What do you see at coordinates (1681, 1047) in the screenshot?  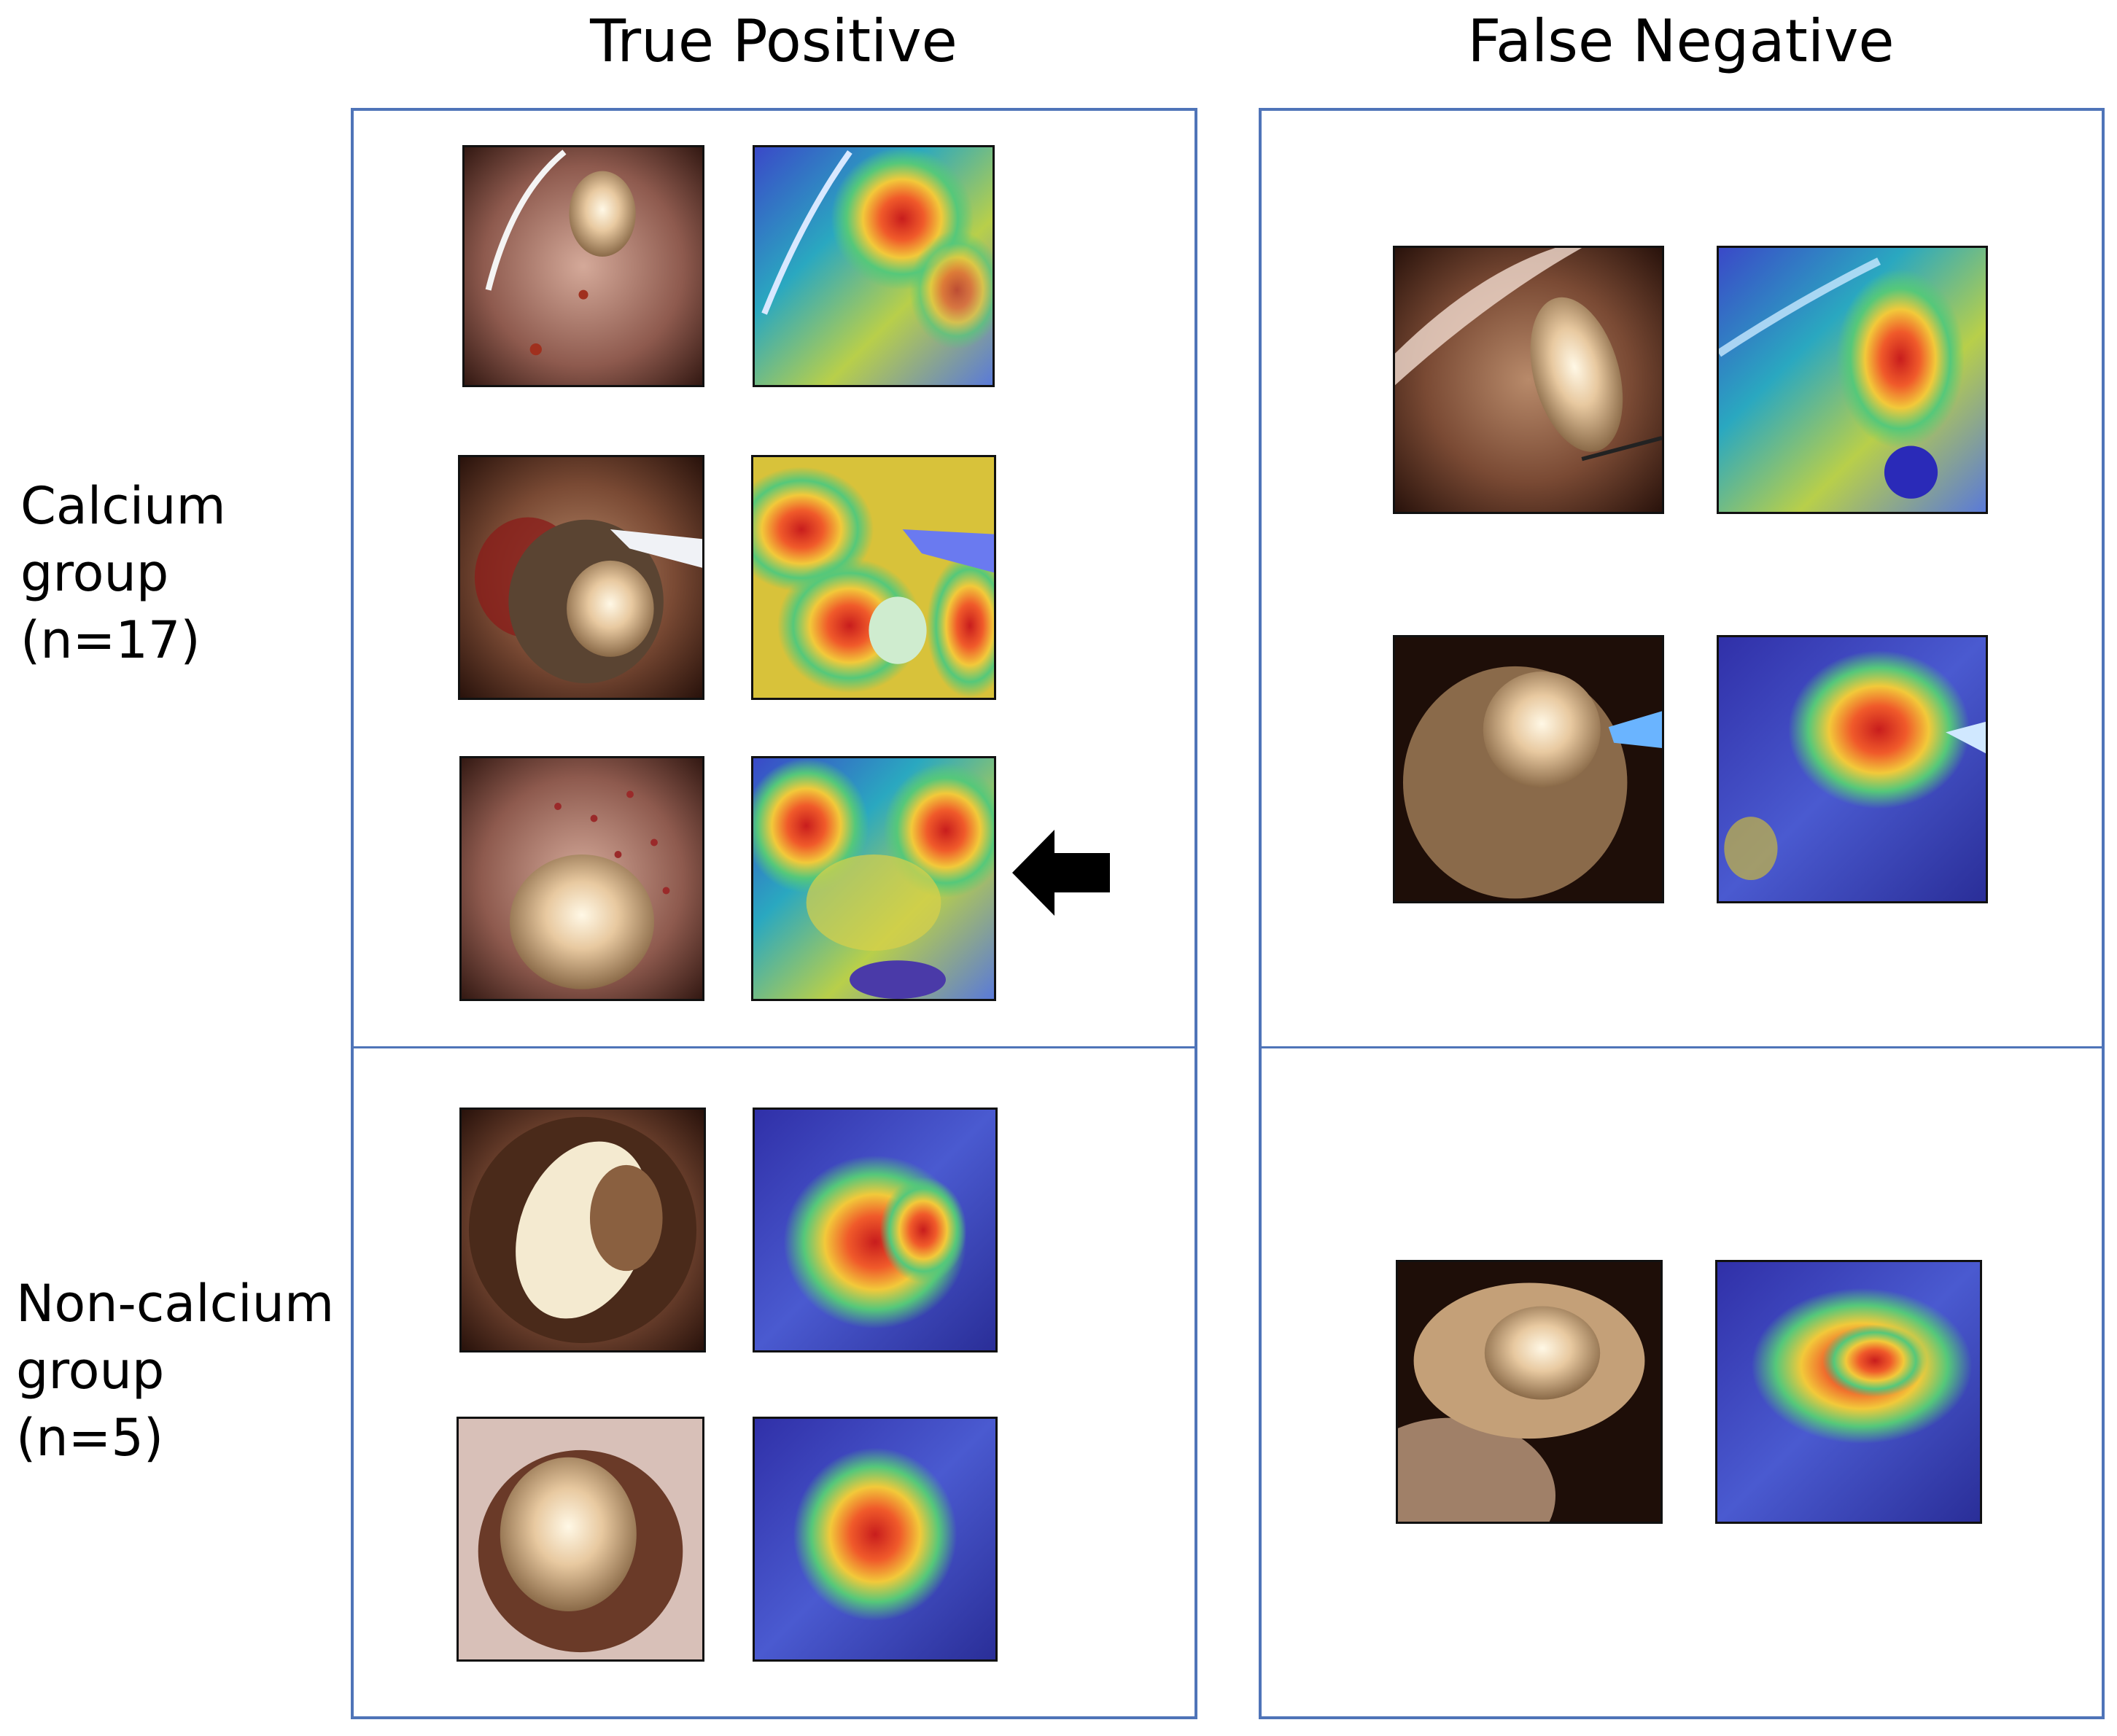 I see `fn-row-divider` at bounding box center [1681, 1047].